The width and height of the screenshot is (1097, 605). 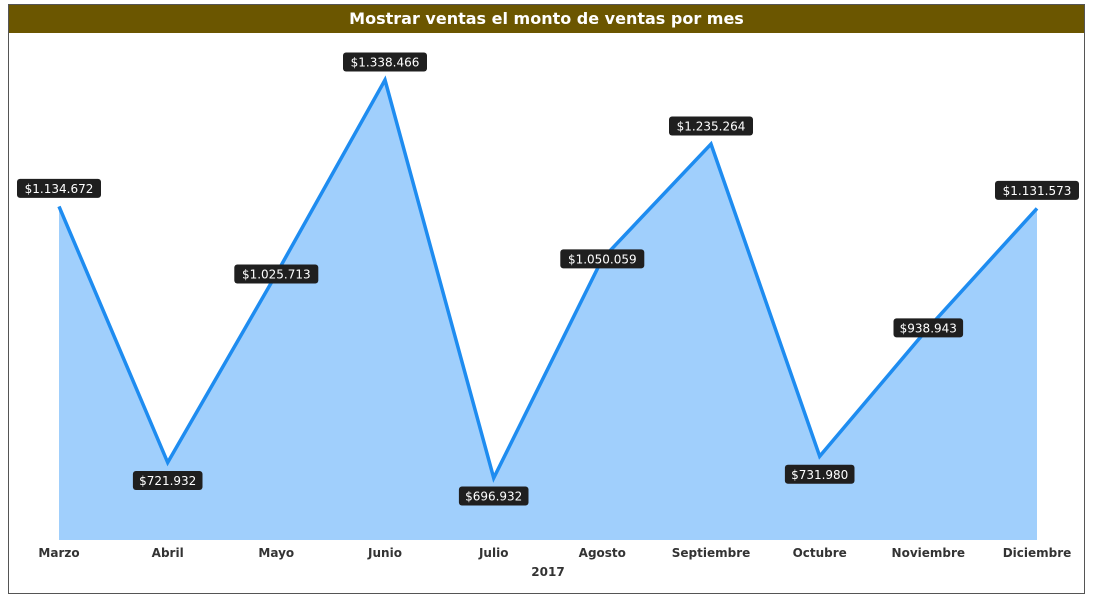 I want to click on data-label: $1.025.713, so click(x=276, y=274).